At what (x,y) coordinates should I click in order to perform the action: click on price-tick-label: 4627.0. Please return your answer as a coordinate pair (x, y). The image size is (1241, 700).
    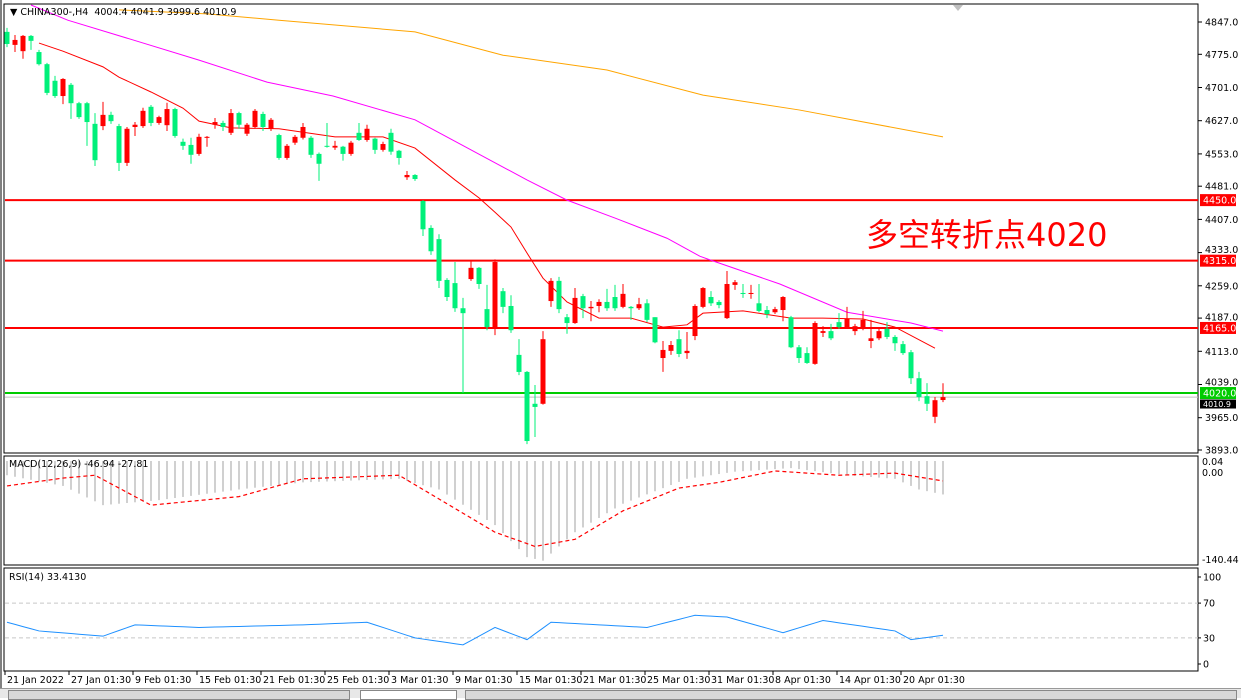
    Looking at the image, I should click on (1221, 121).